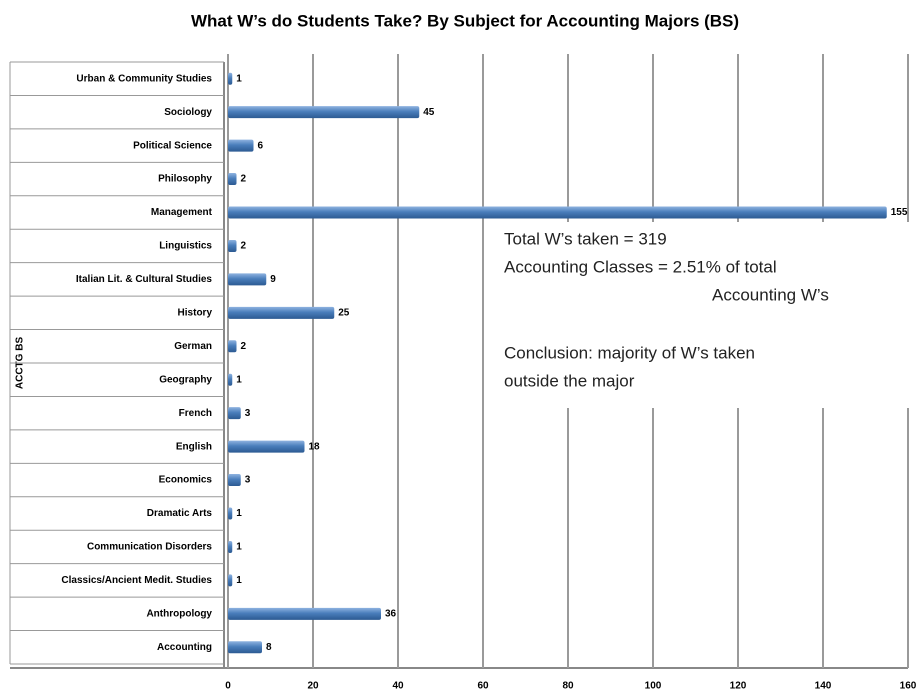  What do you see at coordinates (391, 613) in the screenshot?
I see `value-label: 36` at bounding box center [391, 613].